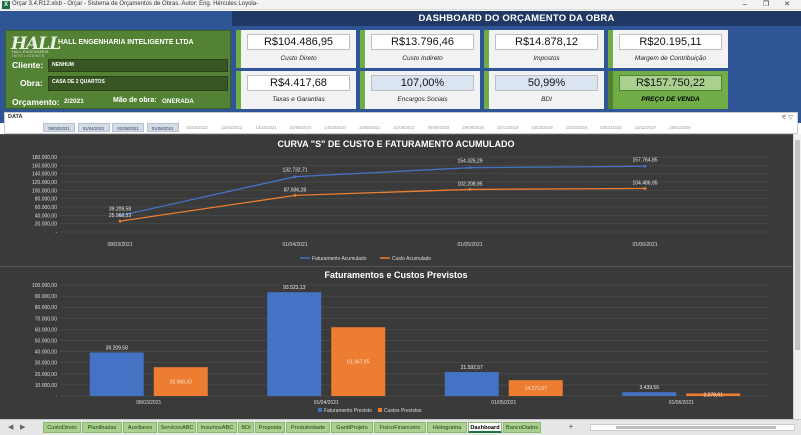 This screenshot has height=435, width=801. What do you see at coordinates (46, 297) in the screenshot?
I see `y-tick-label: 90.000,00` at bounding box center [46, 297].